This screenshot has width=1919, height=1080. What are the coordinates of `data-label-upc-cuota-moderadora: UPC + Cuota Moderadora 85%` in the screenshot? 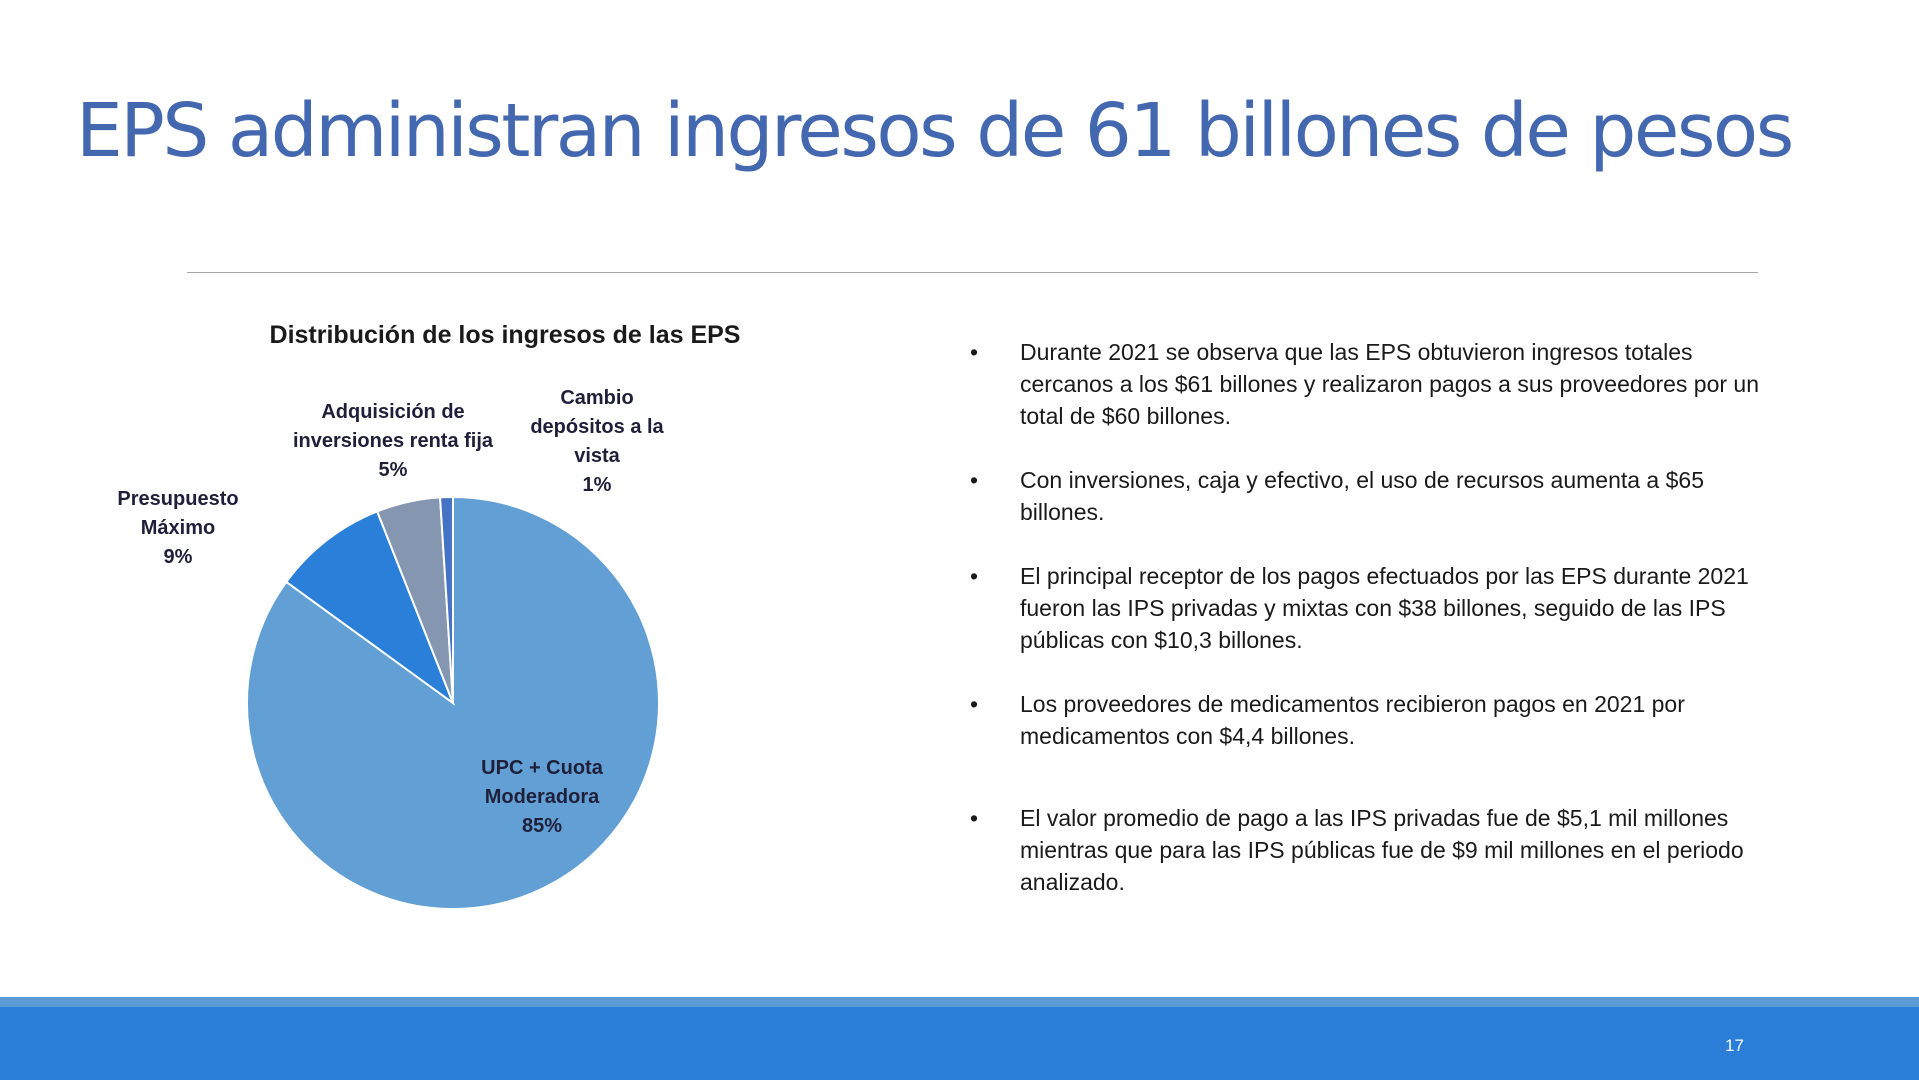 It's located at (542, 797).